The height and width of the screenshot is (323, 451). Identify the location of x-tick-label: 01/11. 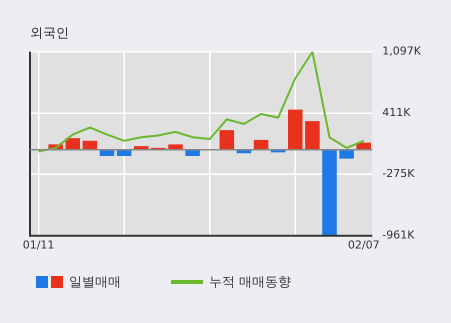
(38, 245).